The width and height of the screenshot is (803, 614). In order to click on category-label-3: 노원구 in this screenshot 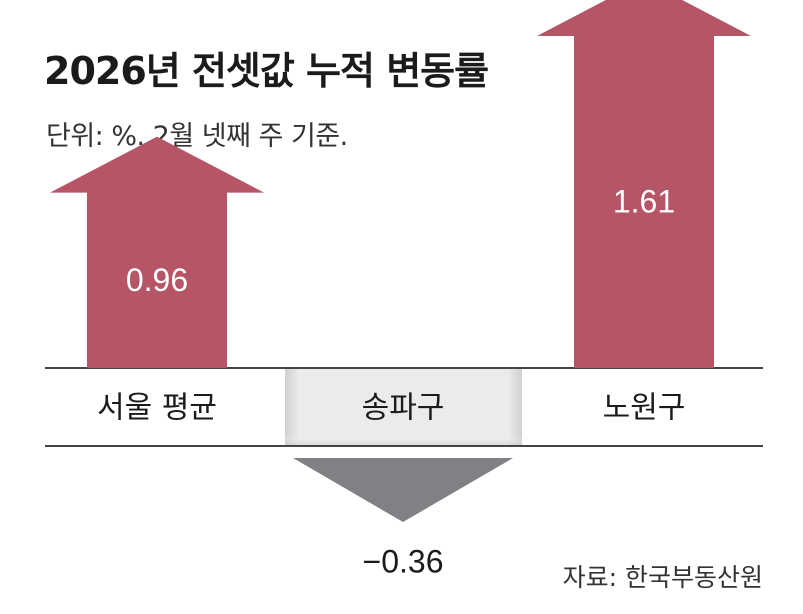, I will do `click(644, 408)`.